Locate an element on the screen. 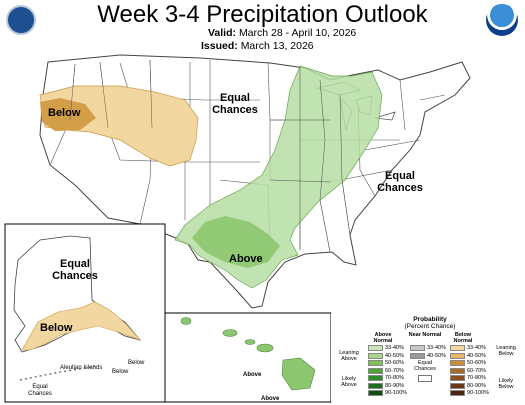 The width and height of the screenshot is (525, 405). label-aleutian-islands: Aleutian Islands is located at coordinates (81, 368).